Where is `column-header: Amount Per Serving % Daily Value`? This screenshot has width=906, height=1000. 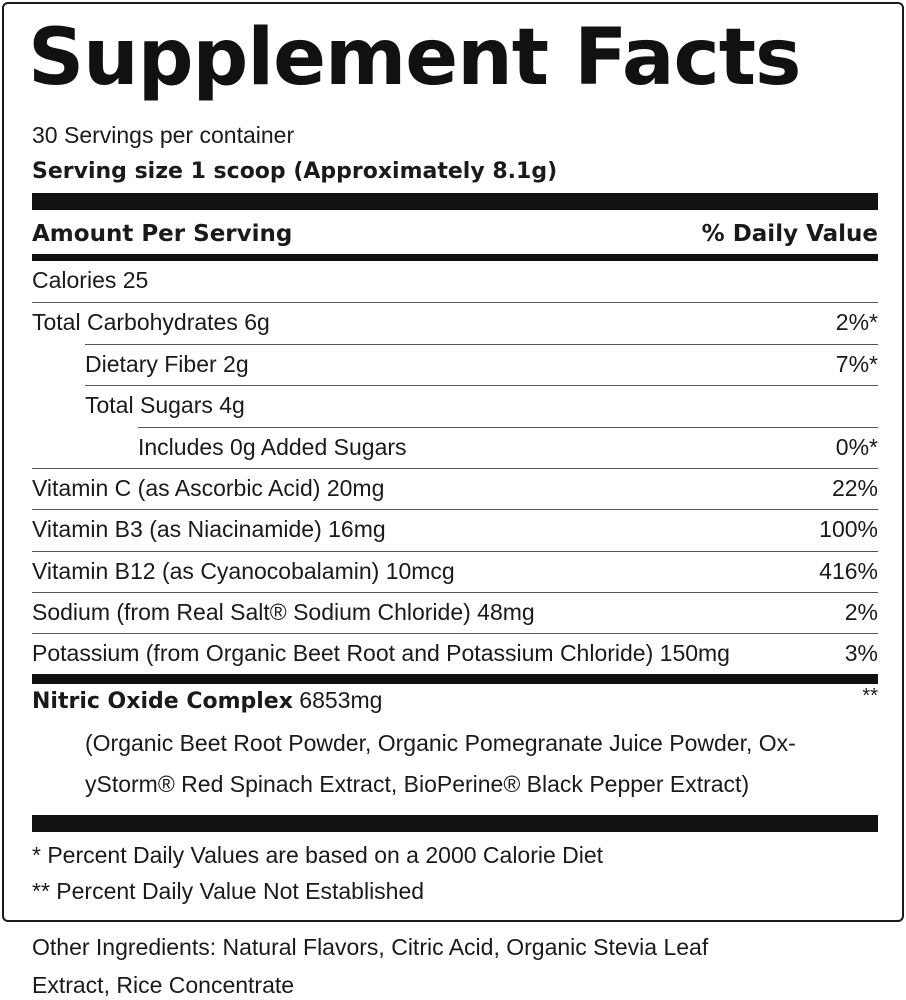 column-header: Amount Per Serving % Daily Value is located at coordinates (455, 233).